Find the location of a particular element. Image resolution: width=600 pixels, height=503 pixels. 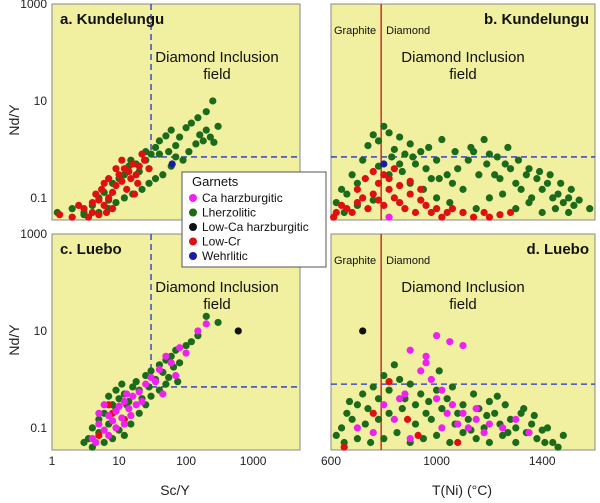

y-tick-label: 10 is located at coordinates (41, 331).